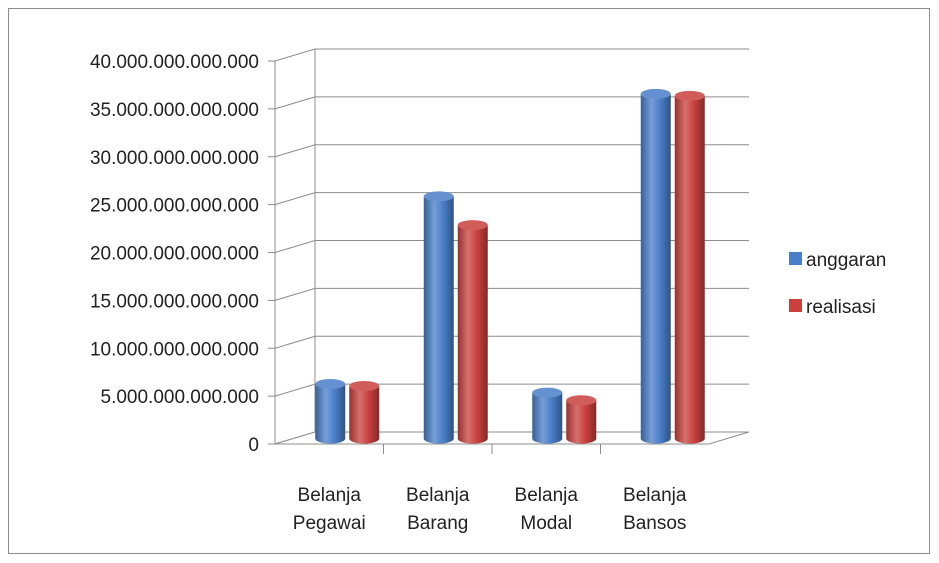 Image resolution: width=939 pixels, height=563 pixels. Describe the element at coordinates (253, 445) in the screenshot. I see `y-tick-label: 0` at that location.